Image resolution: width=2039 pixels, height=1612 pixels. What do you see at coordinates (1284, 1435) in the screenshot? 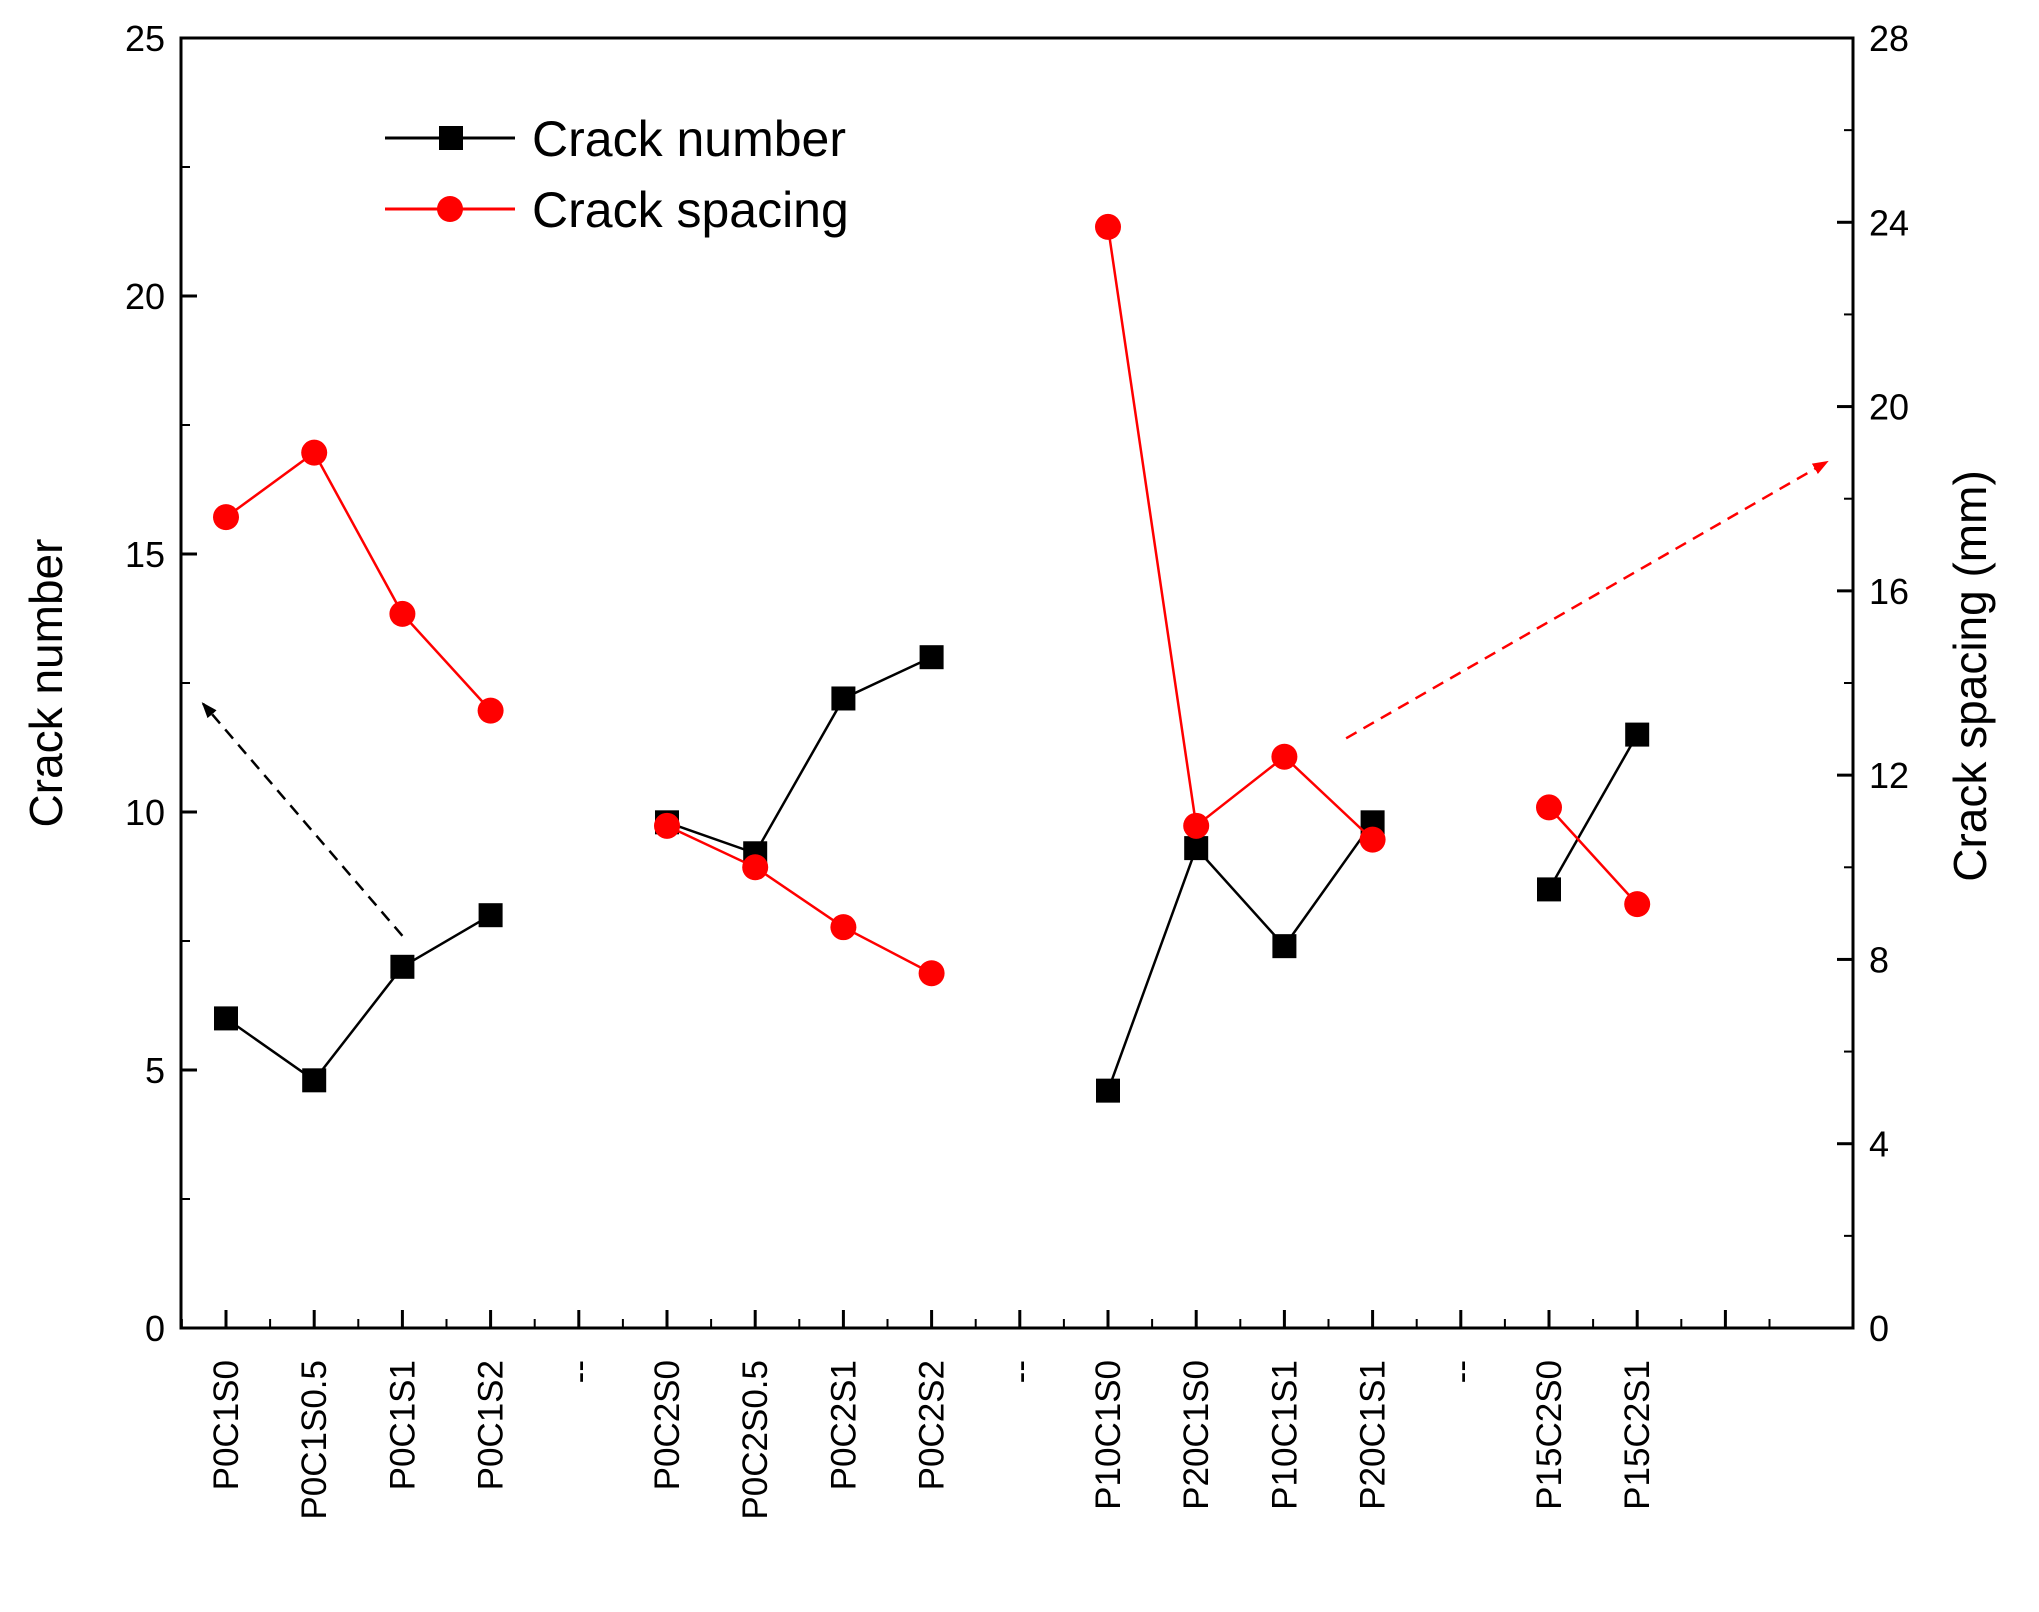
I see `category-label: P10C1S1` at bounding box center [1284, 1435].